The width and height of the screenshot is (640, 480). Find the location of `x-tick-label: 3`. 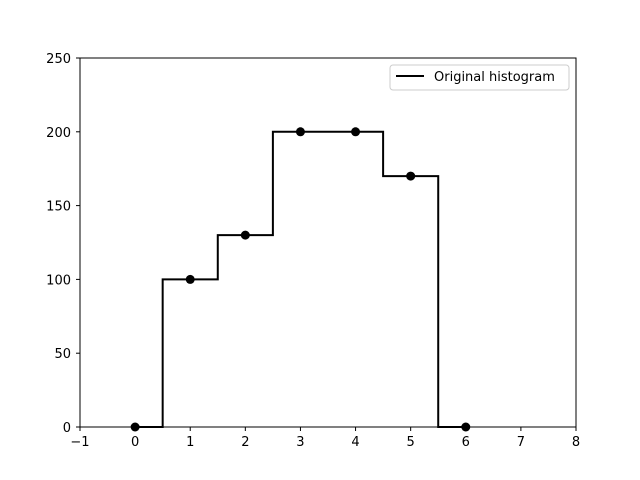

x-tick-label: 3 is located at coordinates (300, 442).